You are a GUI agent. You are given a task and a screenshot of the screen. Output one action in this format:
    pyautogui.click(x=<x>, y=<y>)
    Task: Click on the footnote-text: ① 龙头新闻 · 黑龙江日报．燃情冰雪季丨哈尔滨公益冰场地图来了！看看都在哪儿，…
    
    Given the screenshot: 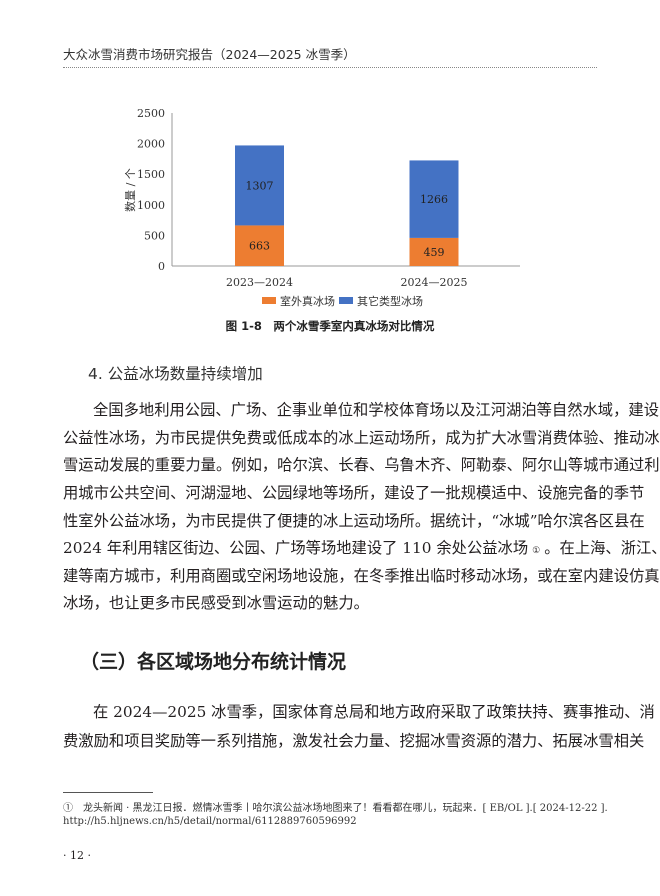 What is the action you would take?
    pyautogui.click(x=335, y=808)
    